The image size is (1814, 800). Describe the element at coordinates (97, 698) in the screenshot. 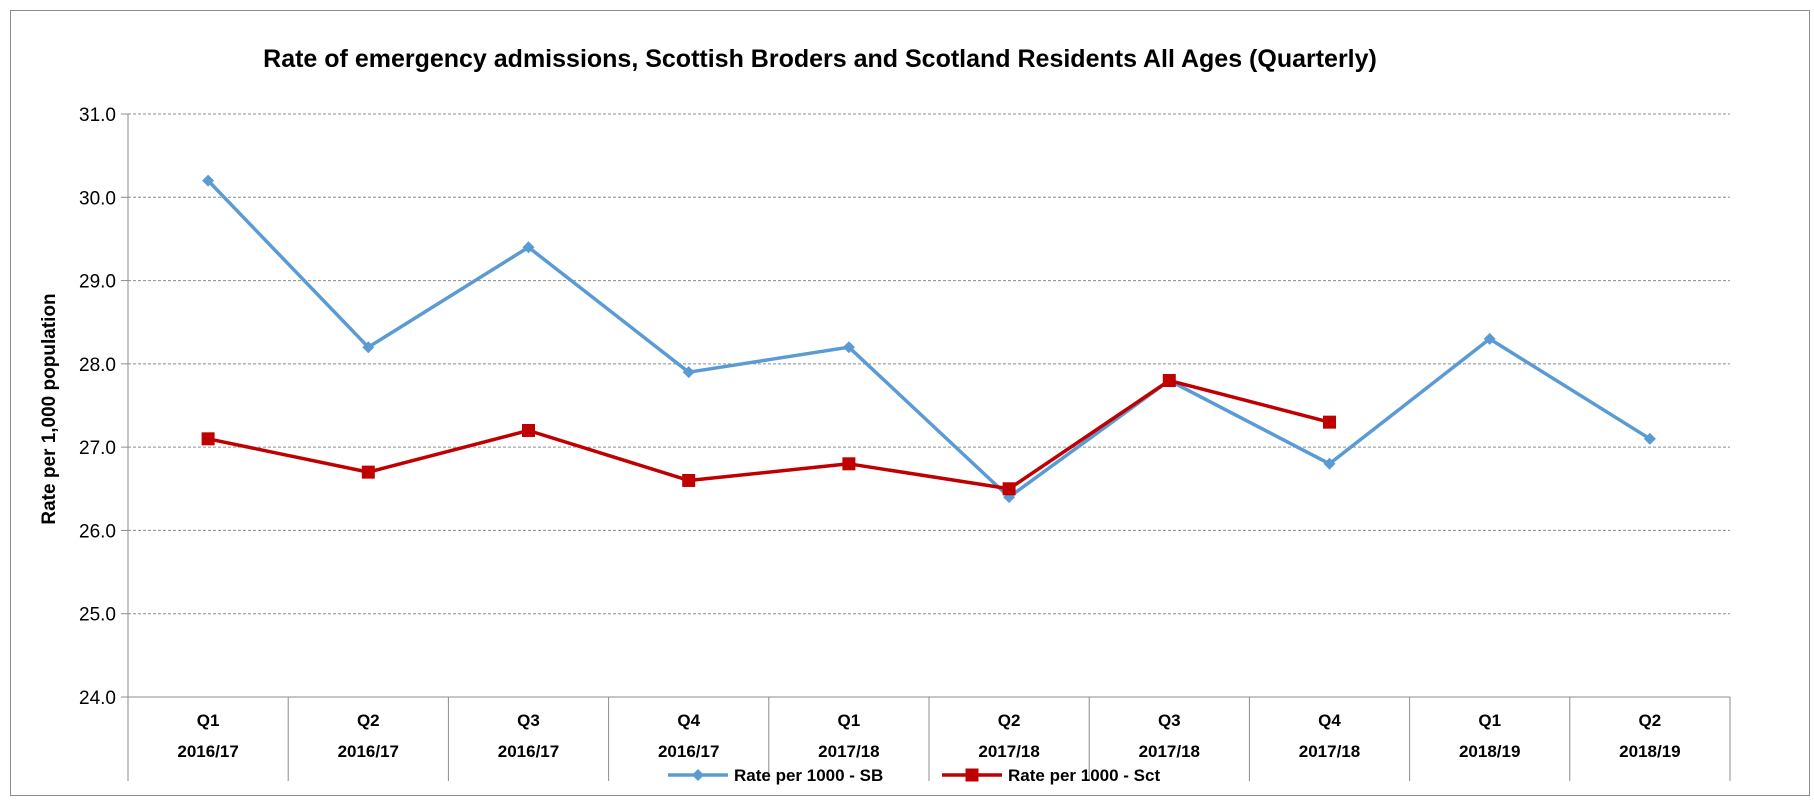

I see `y-tick-label: 24.0` at that location.